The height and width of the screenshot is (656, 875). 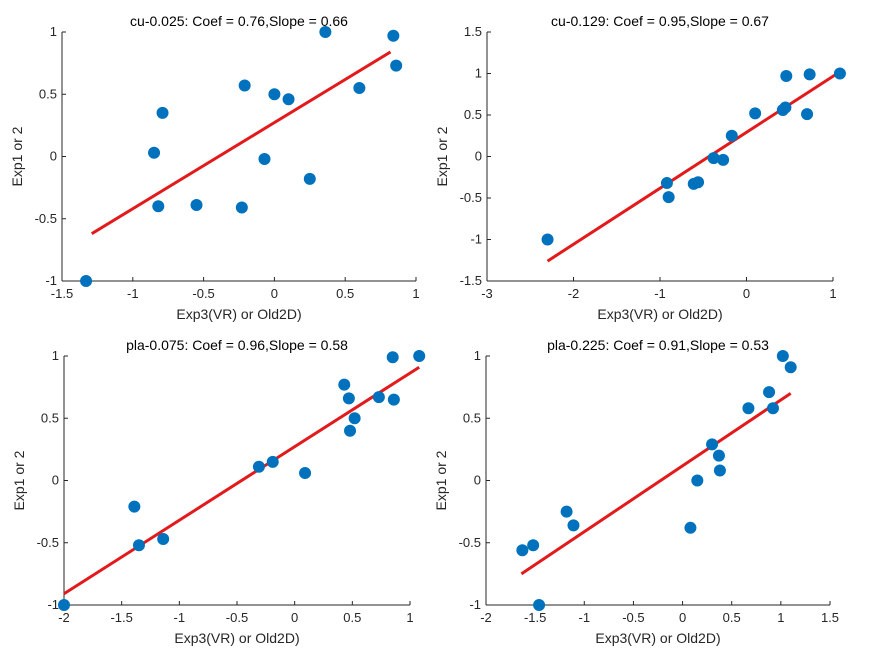 What do you see at coordinates (658, 345) in the screenshot?
I see `chart-title: pla-0.225: Coef = 0.91,Slope = 0.53` at bounding box center [658, 345].